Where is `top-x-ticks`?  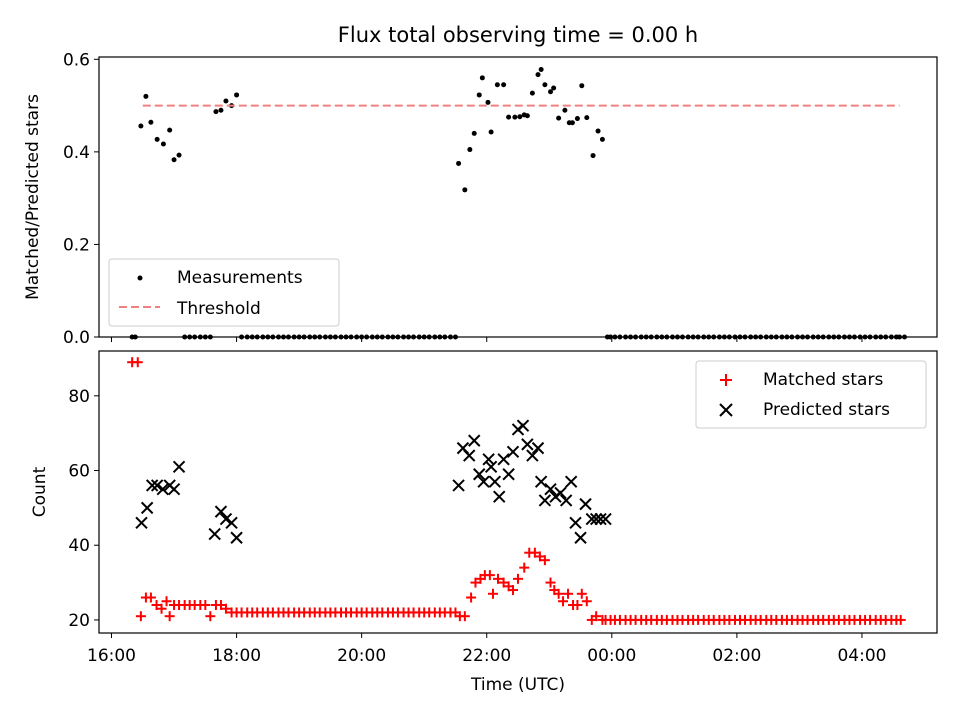 top-x-ticks is located at coordinates (487, 339).